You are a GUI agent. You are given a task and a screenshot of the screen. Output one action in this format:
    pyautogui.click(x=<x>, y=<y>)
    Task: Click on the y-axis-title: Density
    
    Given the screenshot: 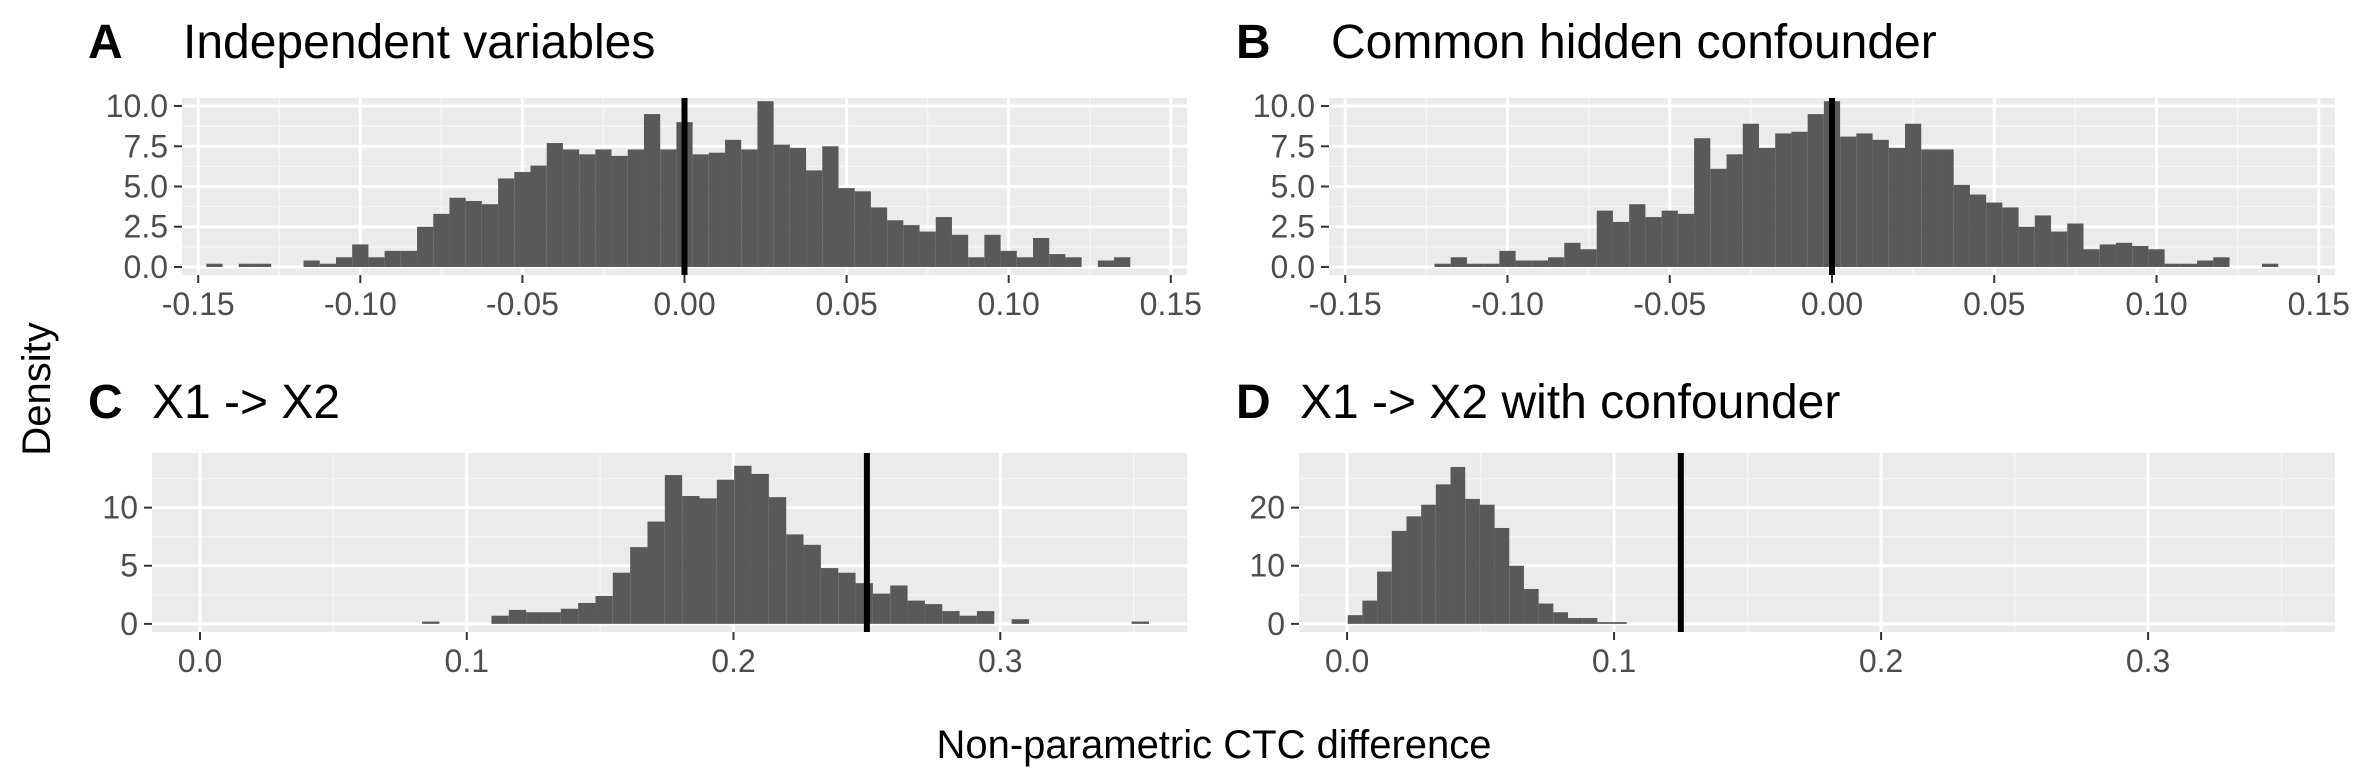 What is the action you would take?
    pyautogui.click(x=37, y=388)
    